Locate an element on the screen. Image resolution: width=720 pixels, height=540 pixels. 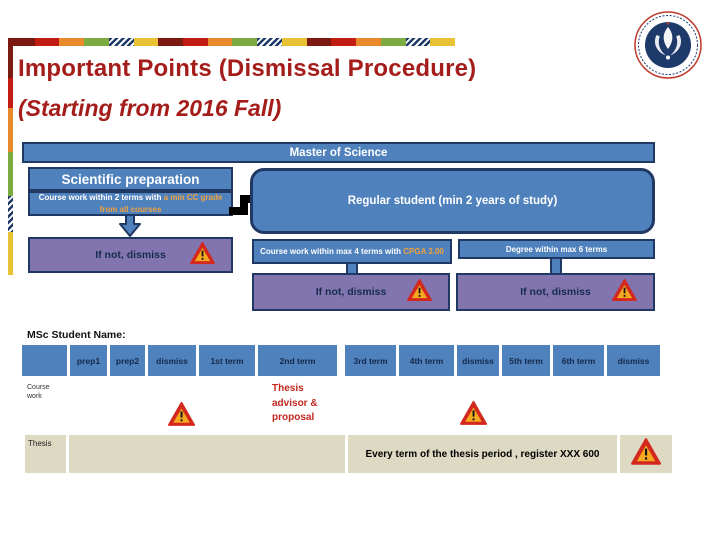
university-seal-icon is located at coordinates (668, 45).